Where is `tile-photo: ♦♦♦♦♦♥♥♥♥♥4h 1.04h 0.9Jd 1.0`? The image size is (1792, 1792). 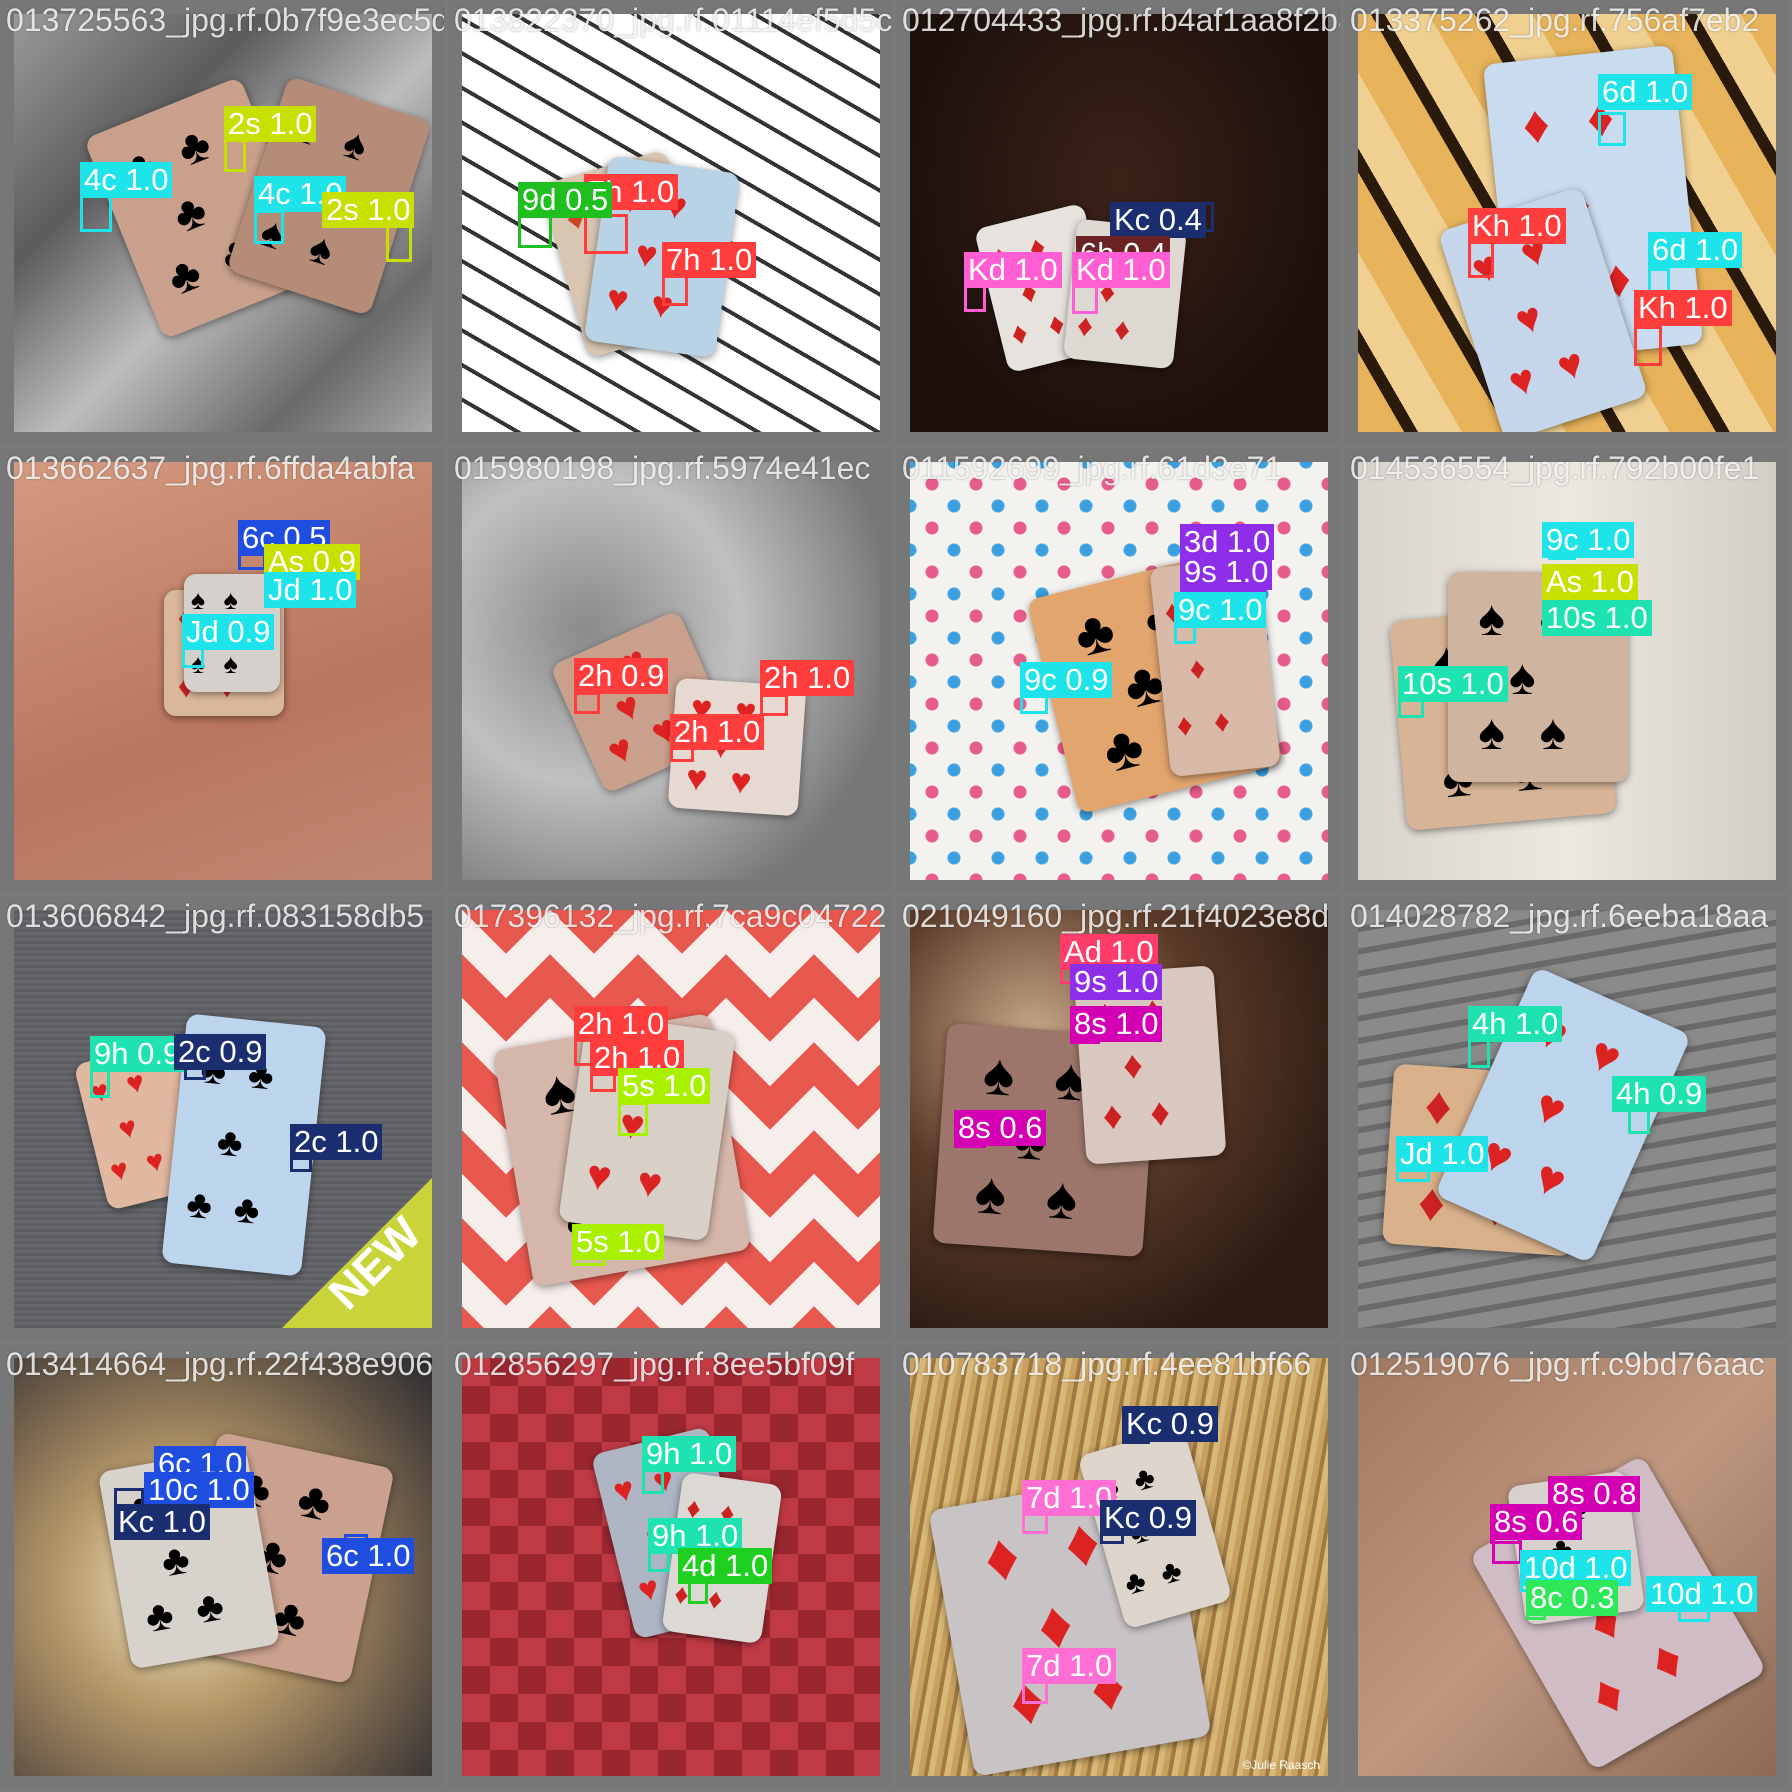
tile-photo: ♦♦♦♦♦♥♥♥♥♥4h 1.04h 0.9Jd 1.0 is located at coordinates (1567, 1119).